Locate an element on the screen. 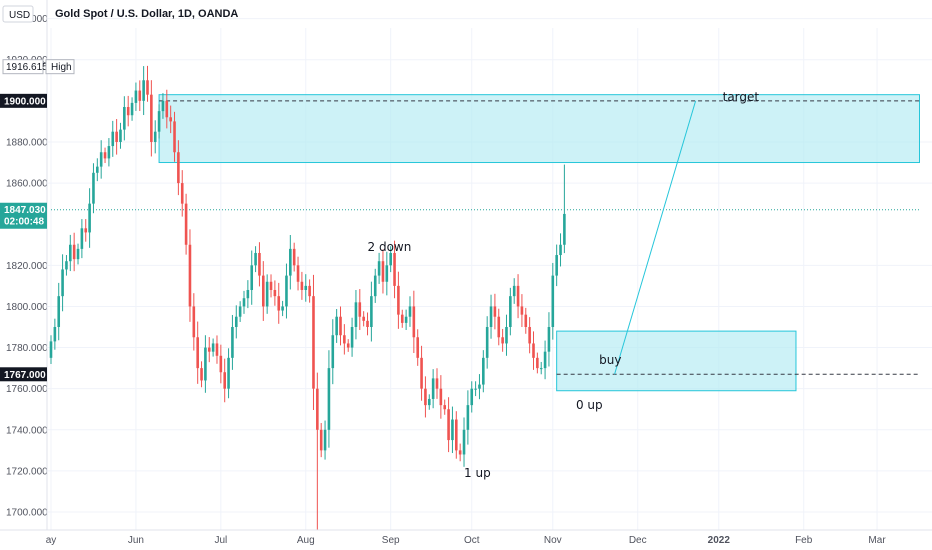 The image size is (932, 550). annotation-target: target is located at coordinates (741, 97).